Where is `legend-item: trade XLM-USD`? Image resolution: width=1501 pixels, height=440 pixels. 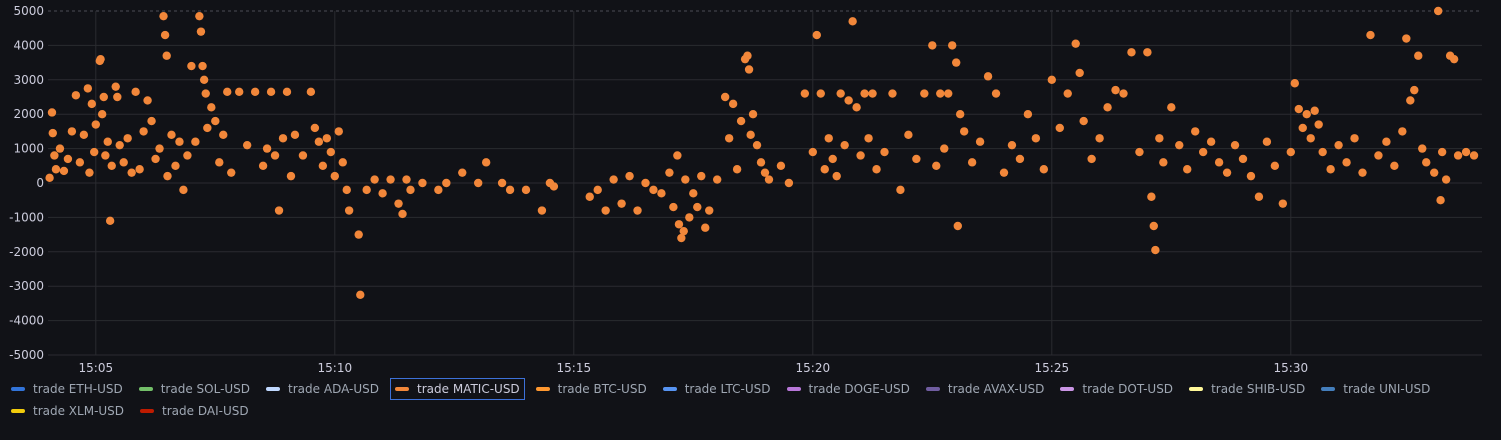 legend-item: trade XLM-USD is located at coordinates (67, 411).